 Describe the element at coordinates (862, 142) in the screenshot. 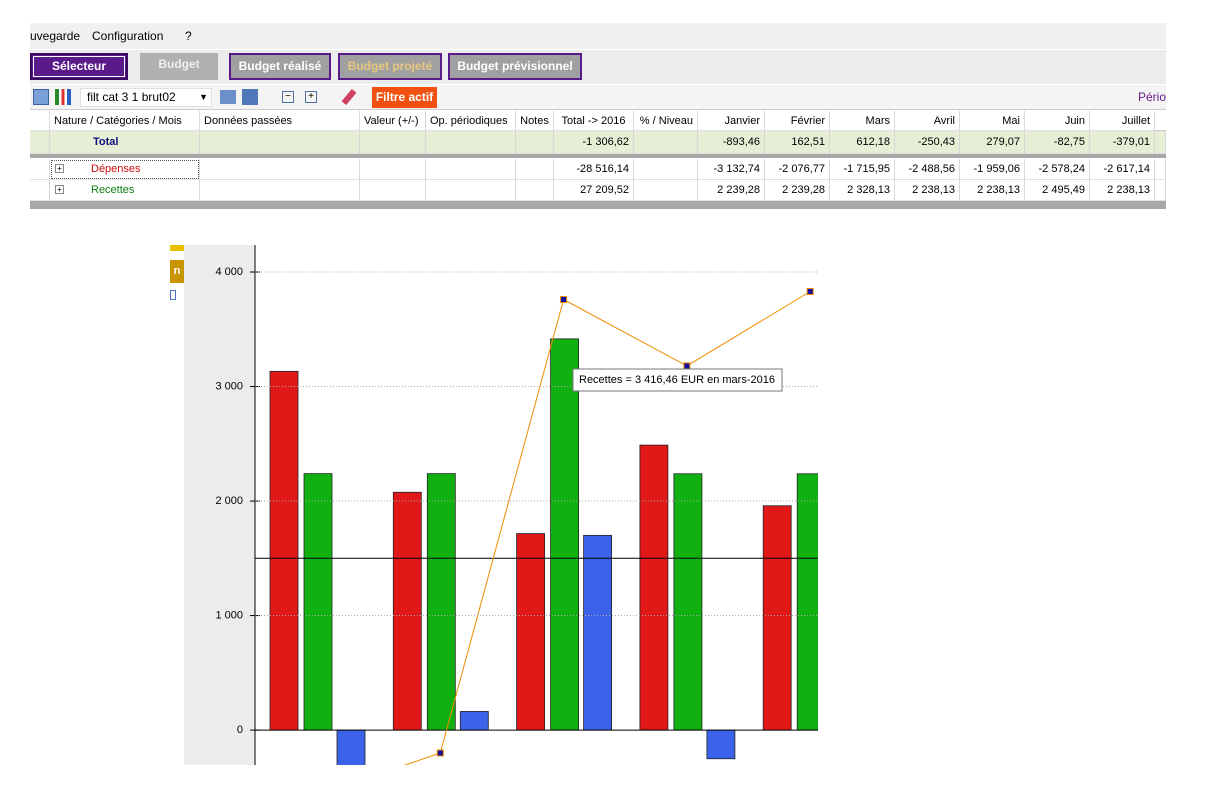

I see `value-cell: 612,18` at that location.